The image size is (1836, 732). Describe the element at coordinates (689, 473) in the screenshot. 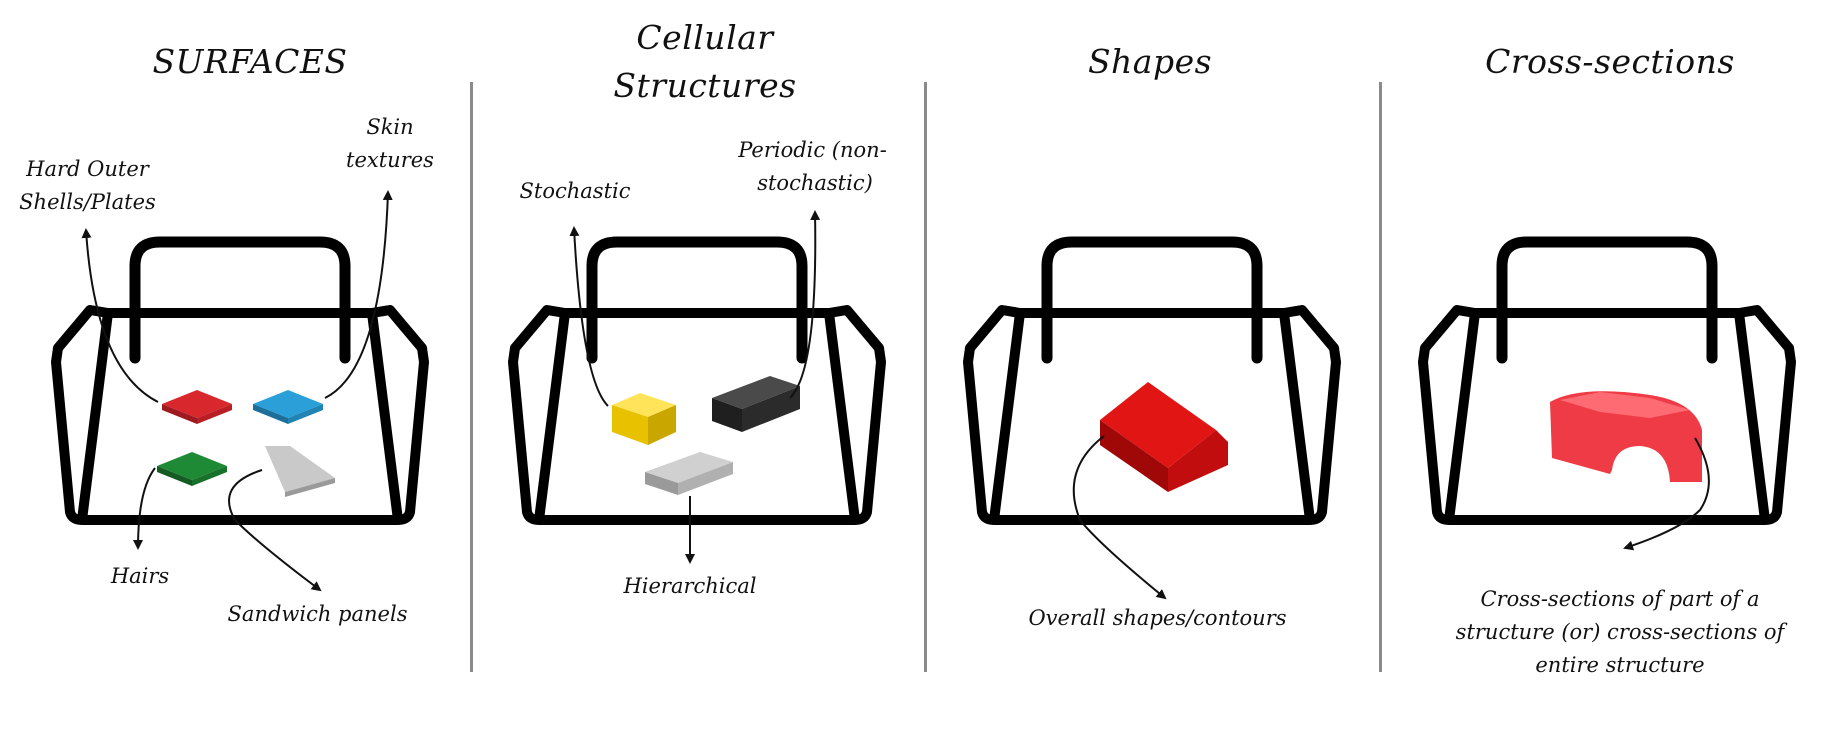

I see `gray-brick-icon` at that location.